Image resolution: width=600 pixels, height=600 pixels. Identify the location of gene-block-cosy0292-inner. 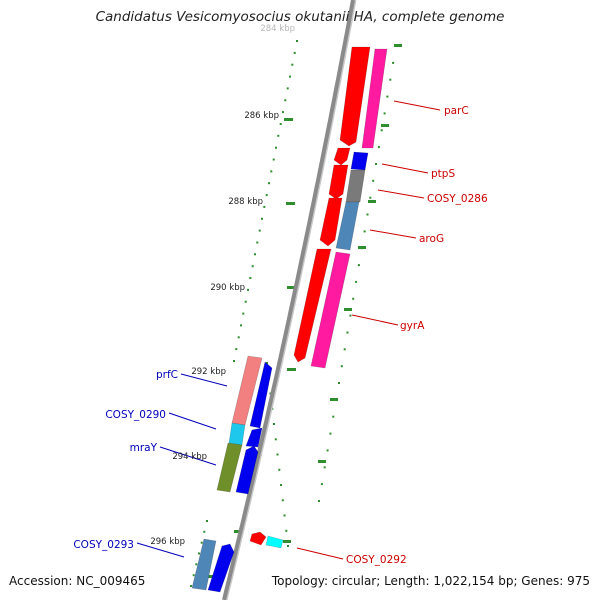
(258, 538).